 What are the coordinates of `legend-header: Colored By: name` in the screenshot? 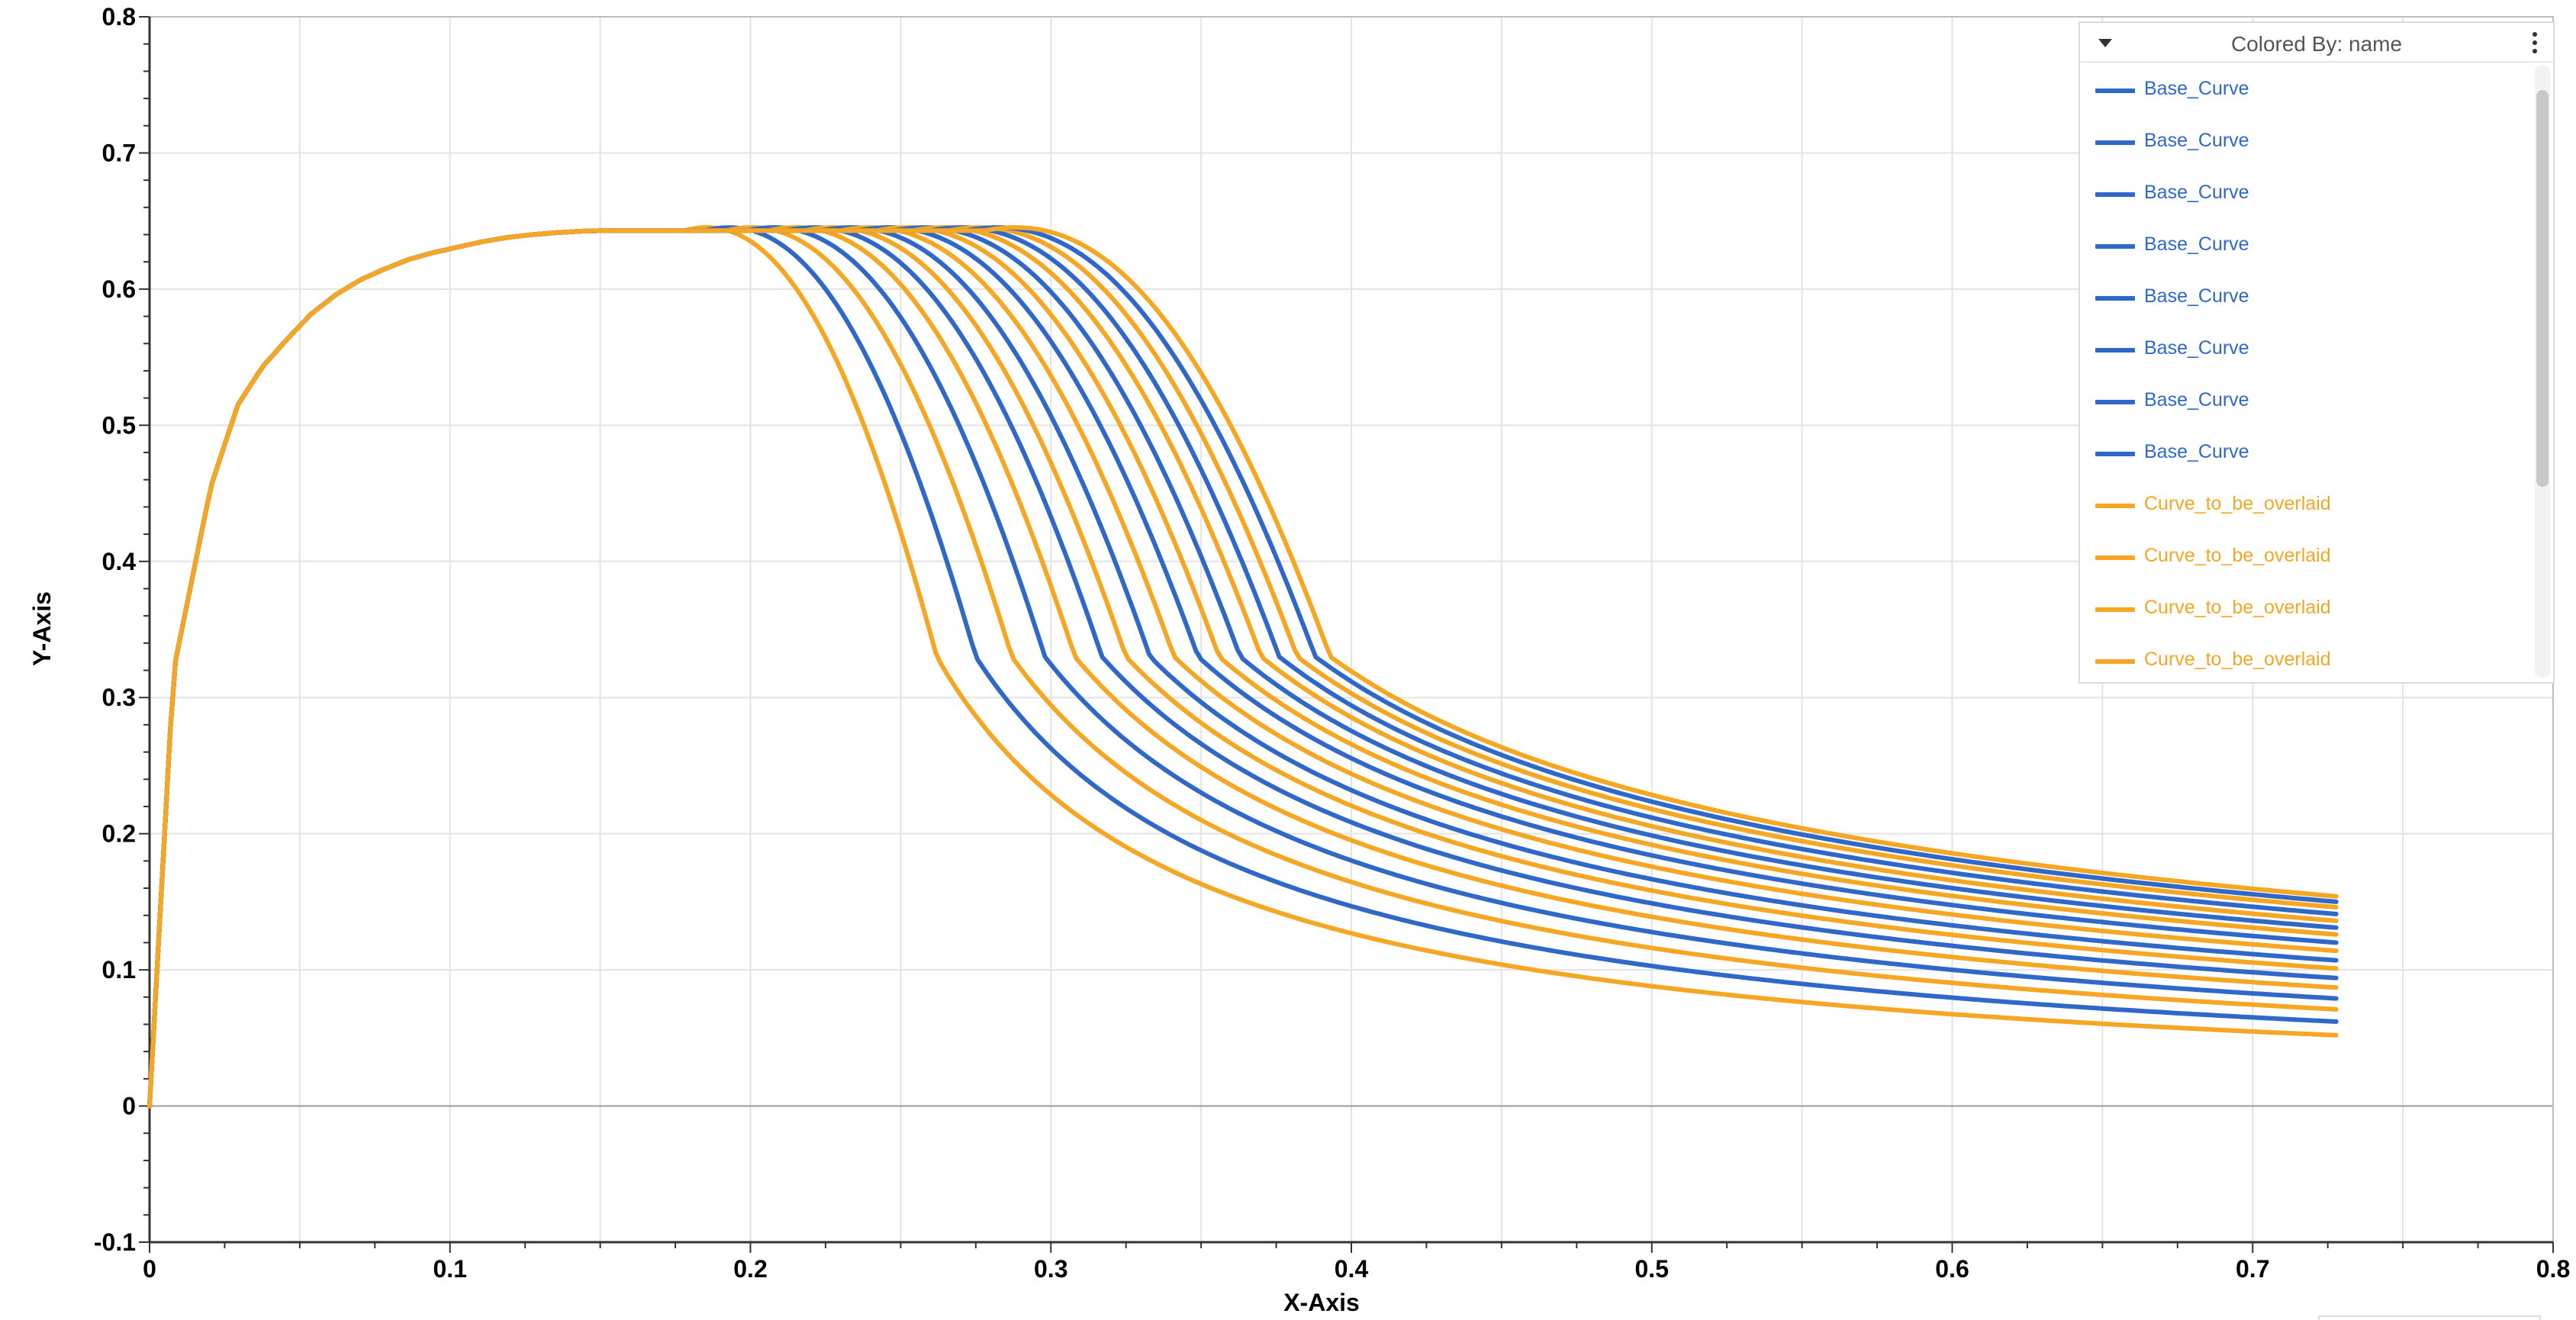 It's located at (2316, 43).